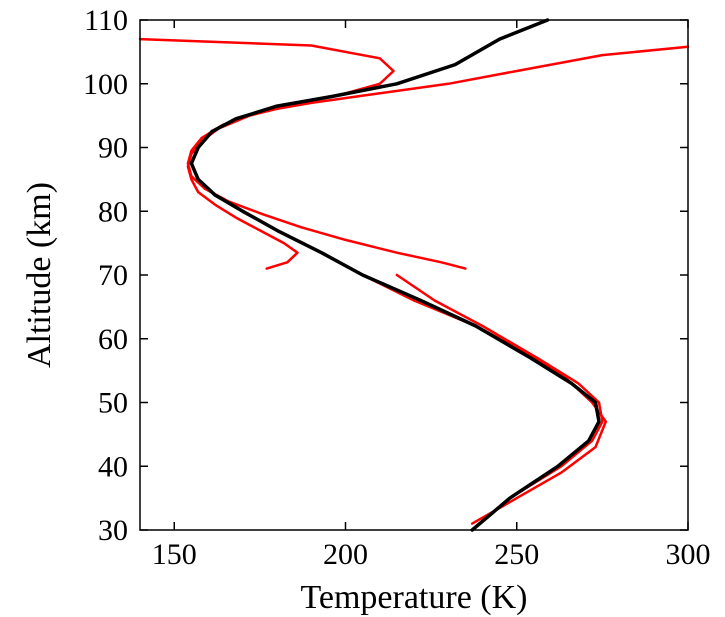 This screenshot has width=725, height=617. Describe the element at coordinates (345, 554) in the screenshot. I see `x-tick-label: 200` at that location.